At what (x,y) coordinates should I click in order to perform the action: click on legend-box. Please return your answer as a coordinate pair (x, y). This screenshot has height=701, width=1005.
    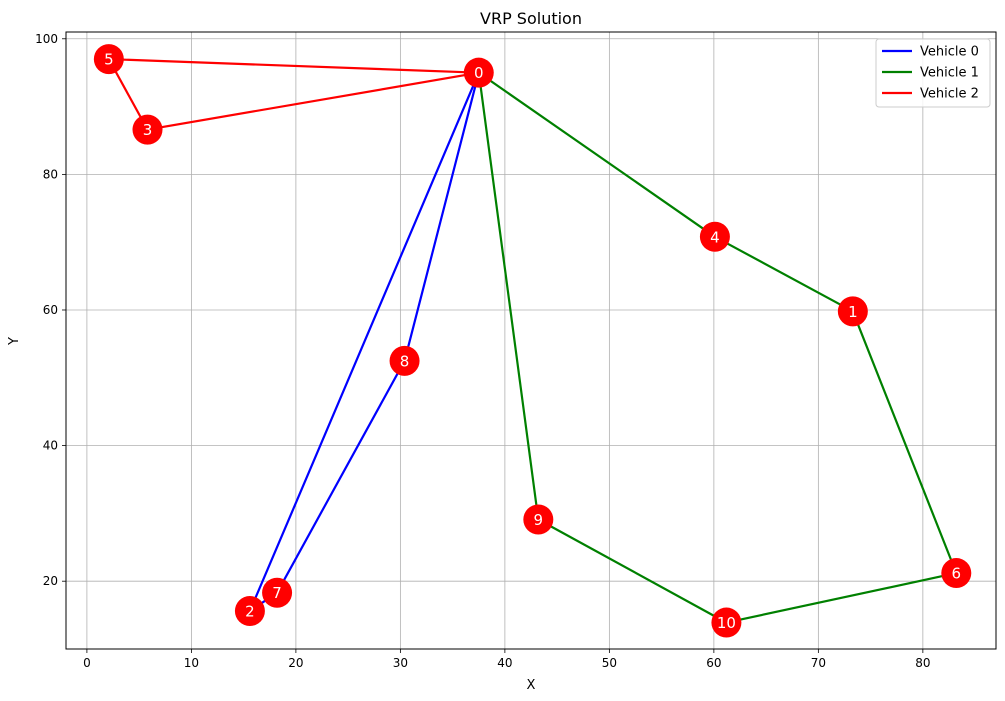
    Looking at the image, I should click on (933, 73).